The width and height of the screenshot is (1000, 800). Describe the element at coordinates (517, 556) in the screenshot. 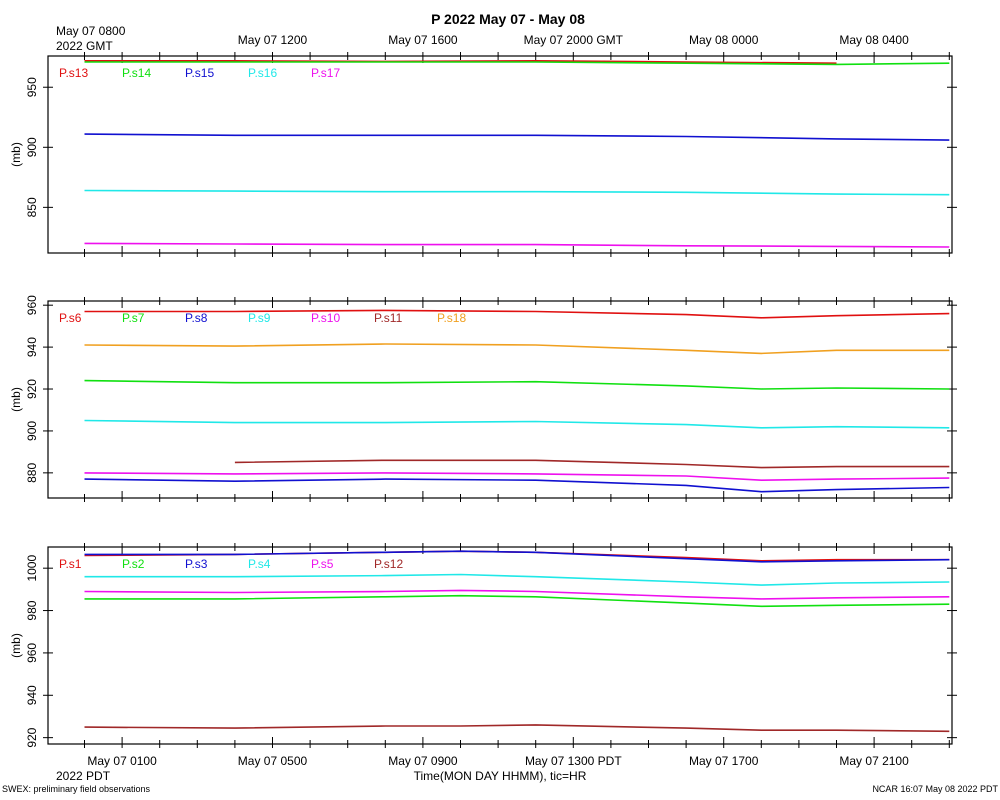

I see `series-line-p-s3` at that location.